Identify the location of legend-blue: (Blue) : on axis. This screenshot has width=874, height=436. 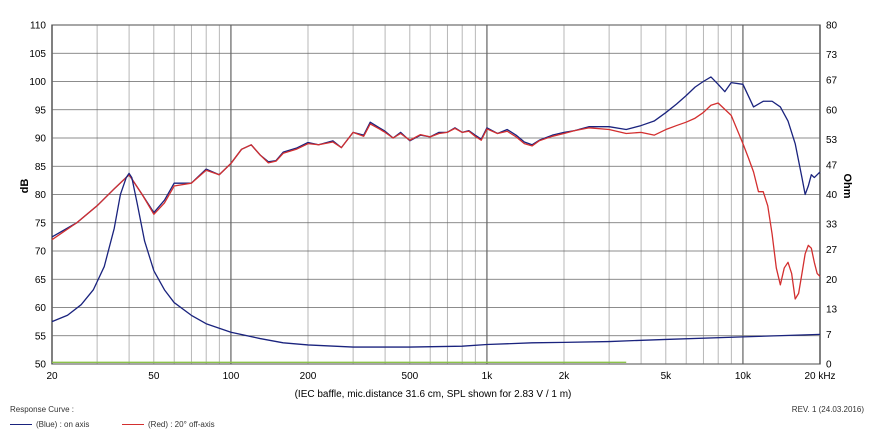
(49, 424).